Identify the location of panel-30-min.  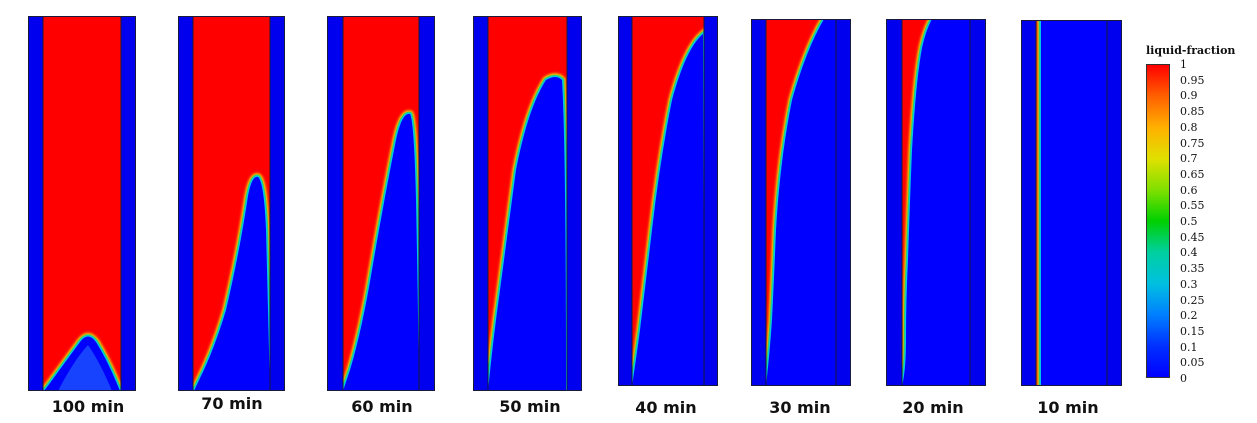
(801, 202).